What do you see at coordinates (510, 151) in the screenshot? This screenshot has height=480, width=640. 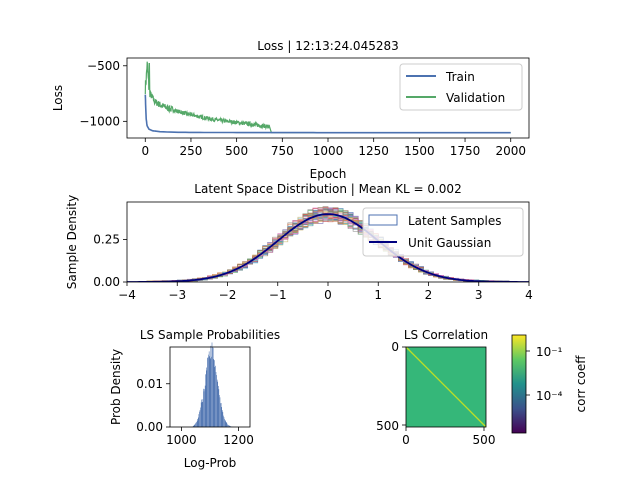 I see `loss-xtick-label: 2000` at bounding box center [510, 151].